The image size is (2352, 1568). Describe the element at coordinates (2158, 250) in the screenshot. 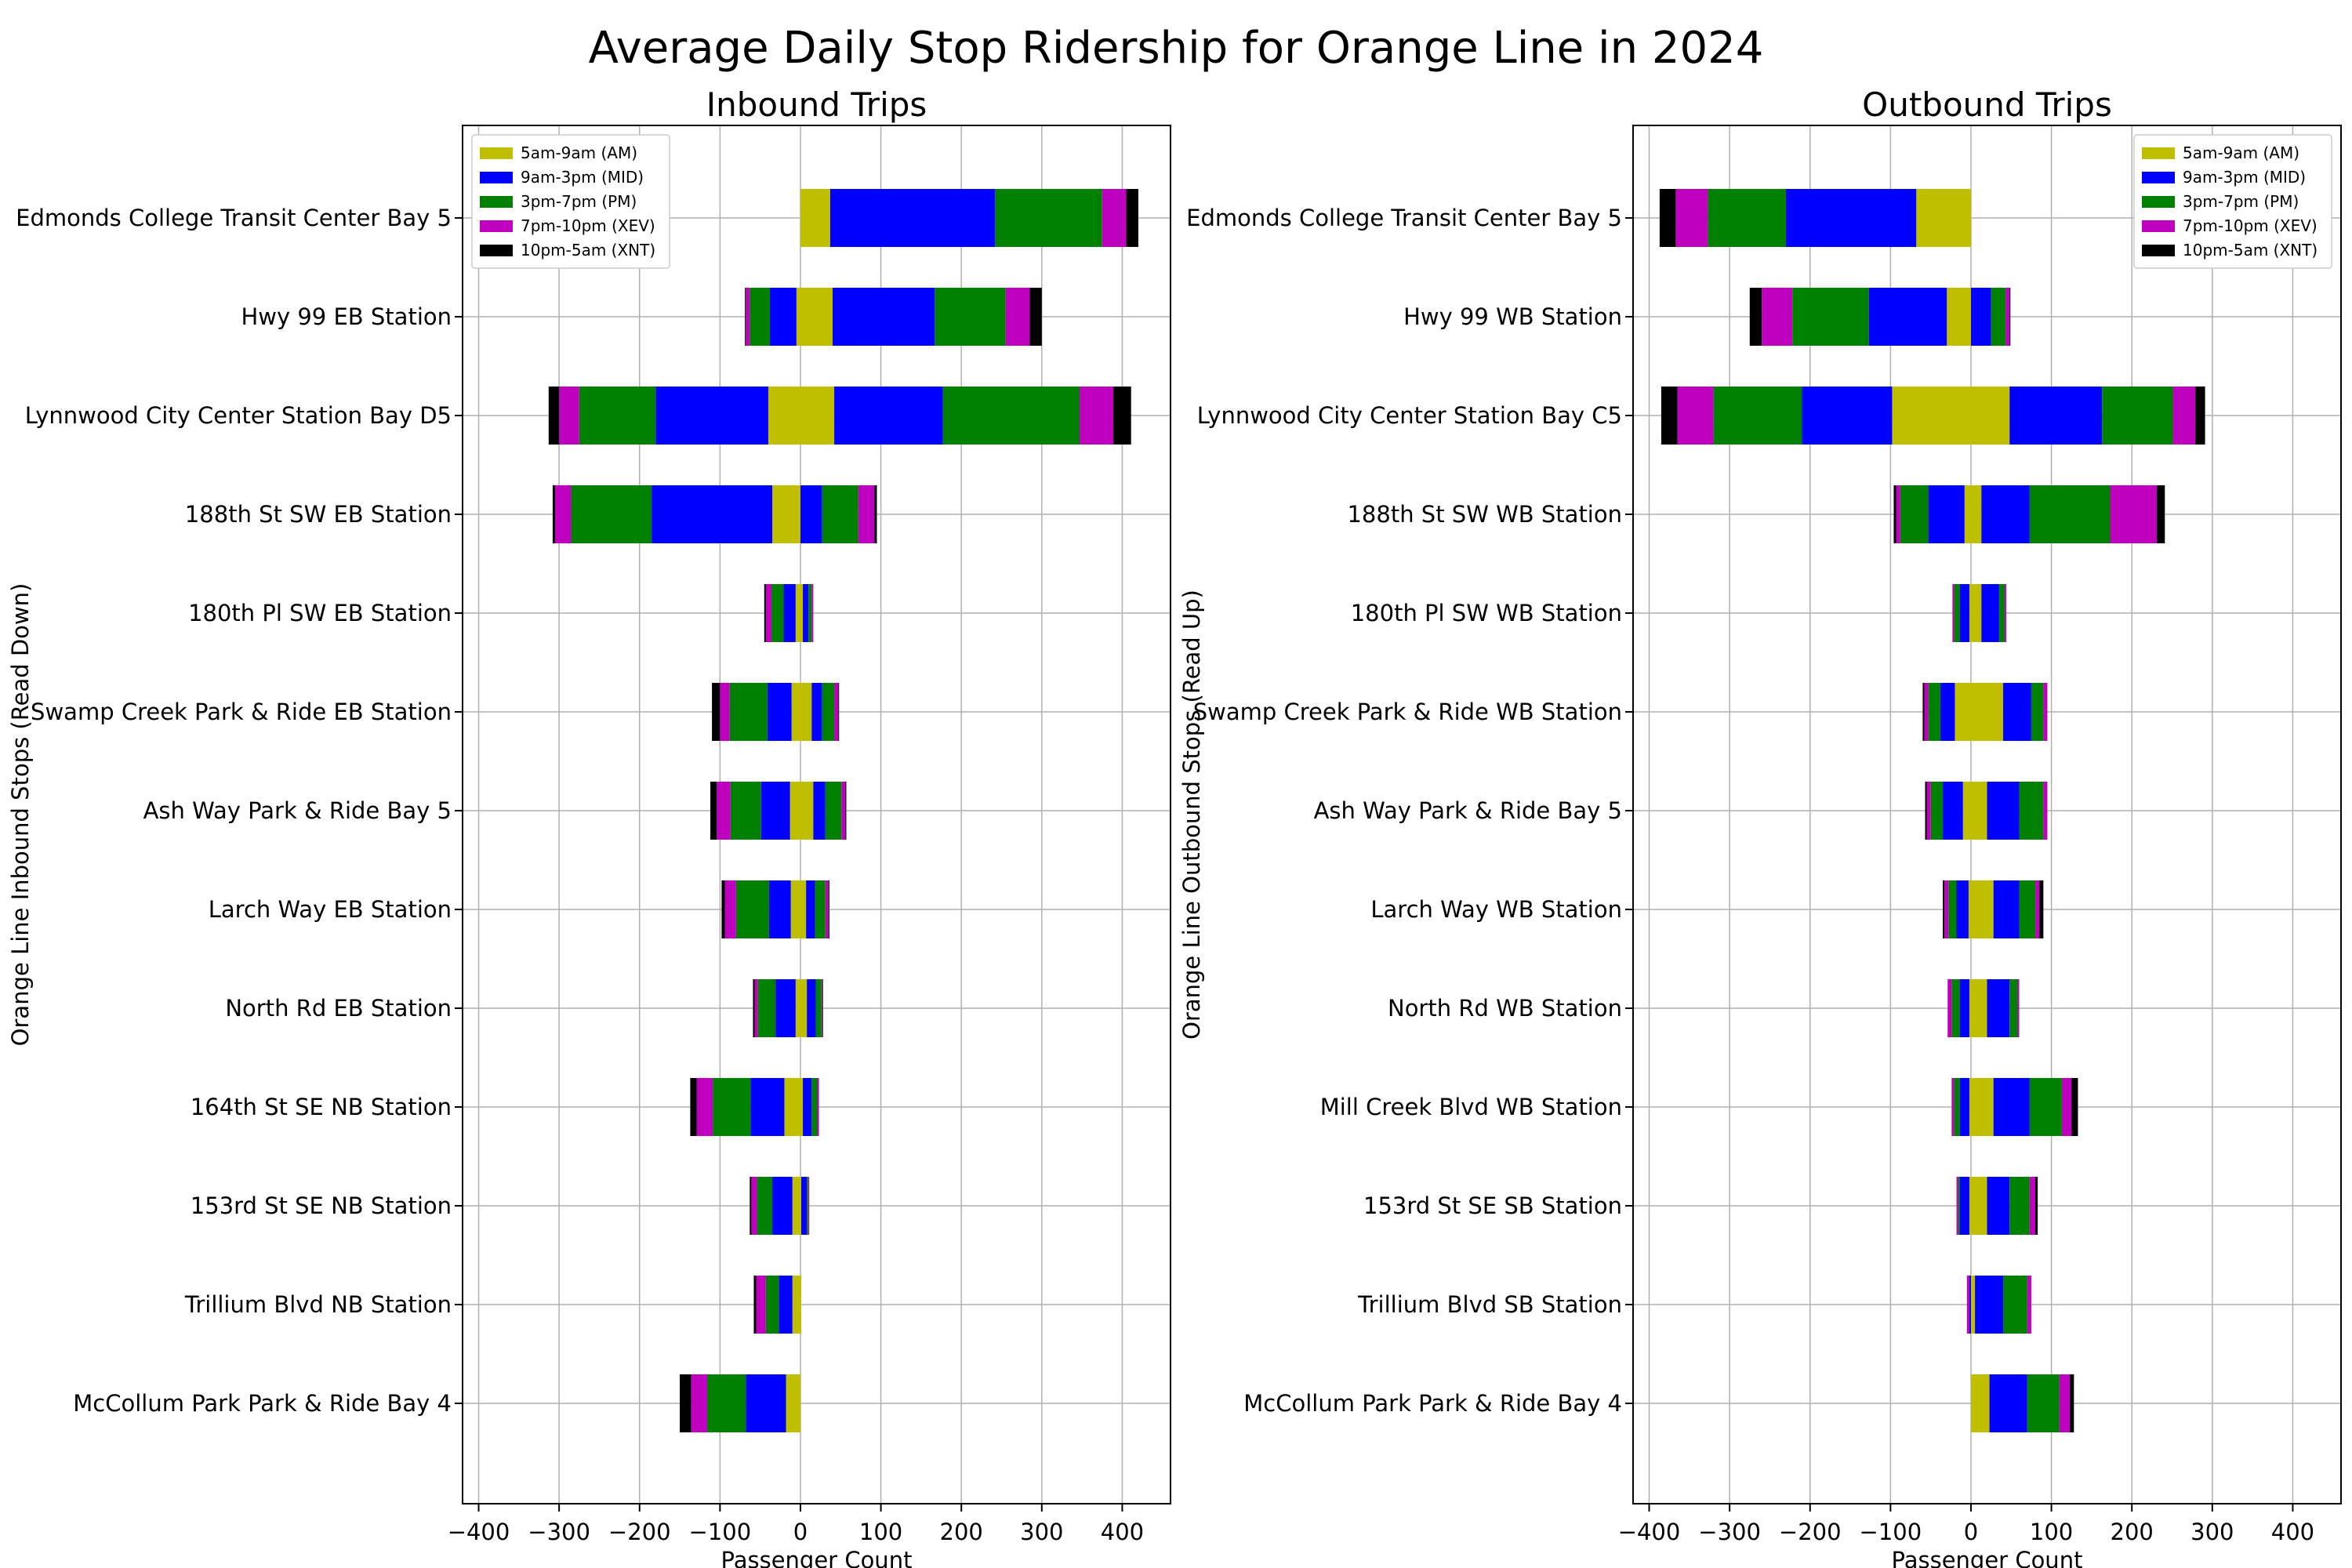

I see `panel-2-legend-swatch` at that location.